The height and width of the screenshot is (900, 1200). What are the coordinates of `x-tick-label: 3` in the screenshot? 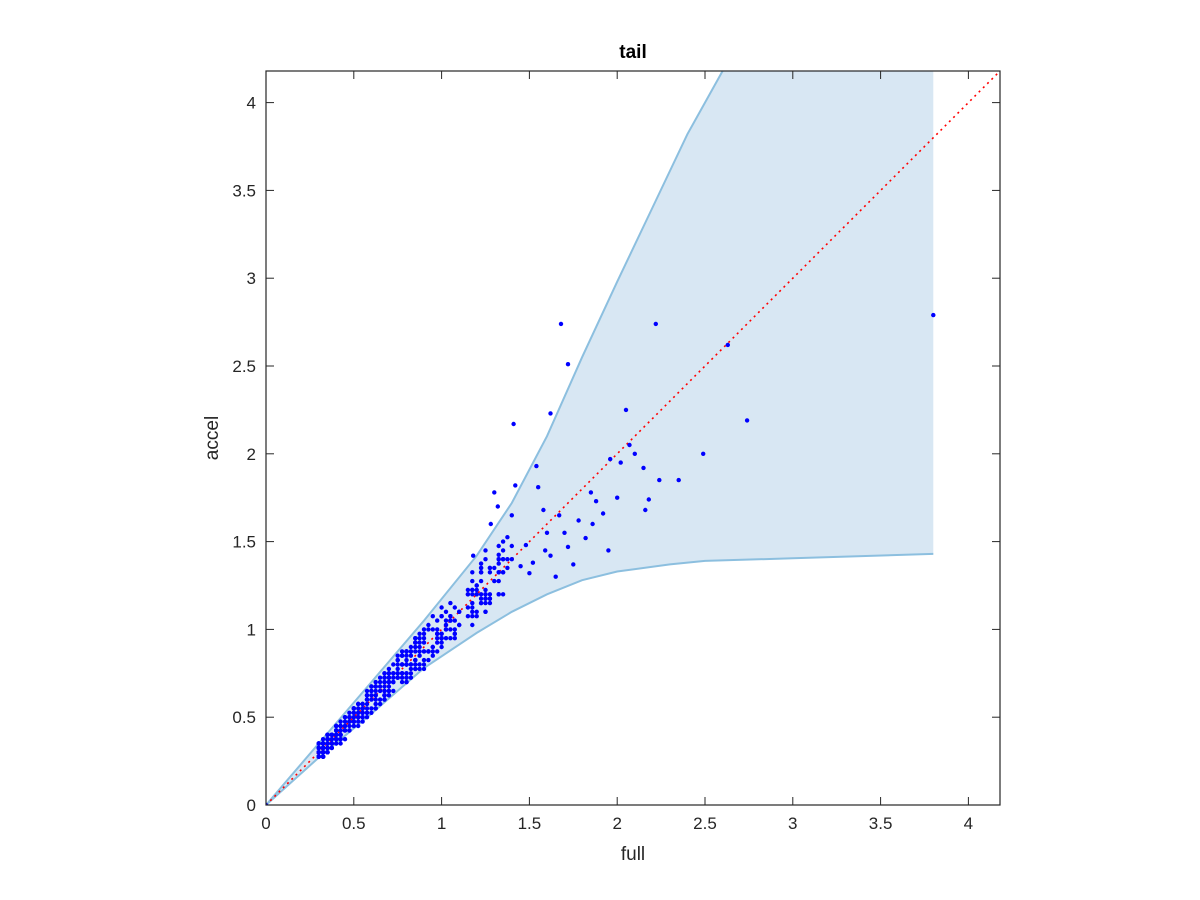 It's located at (792, 823).